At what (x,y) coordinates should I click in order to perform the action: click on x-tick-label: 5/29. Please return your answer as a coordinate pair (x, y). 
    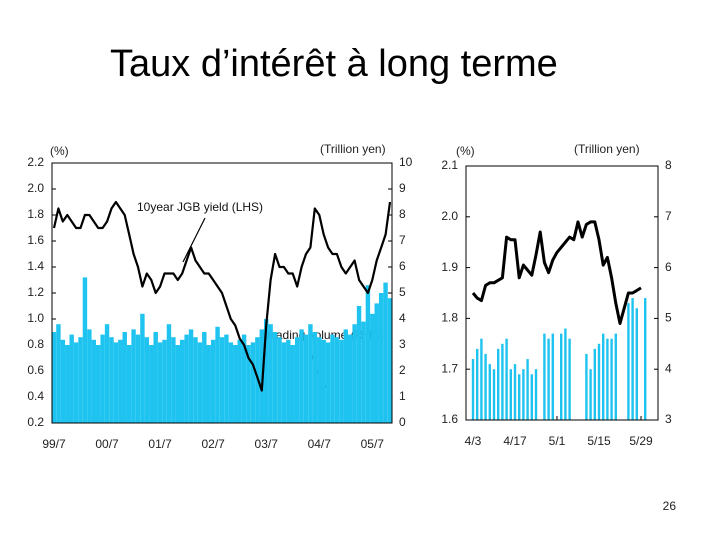
    Looking at the image, I should click on (641, 441).